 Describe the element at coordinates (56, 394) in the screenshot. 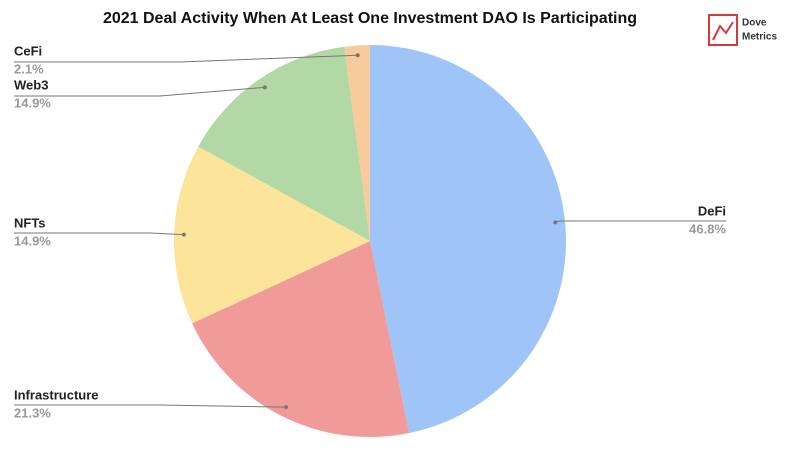

I see `slice-label: Infrastructure` at that location.